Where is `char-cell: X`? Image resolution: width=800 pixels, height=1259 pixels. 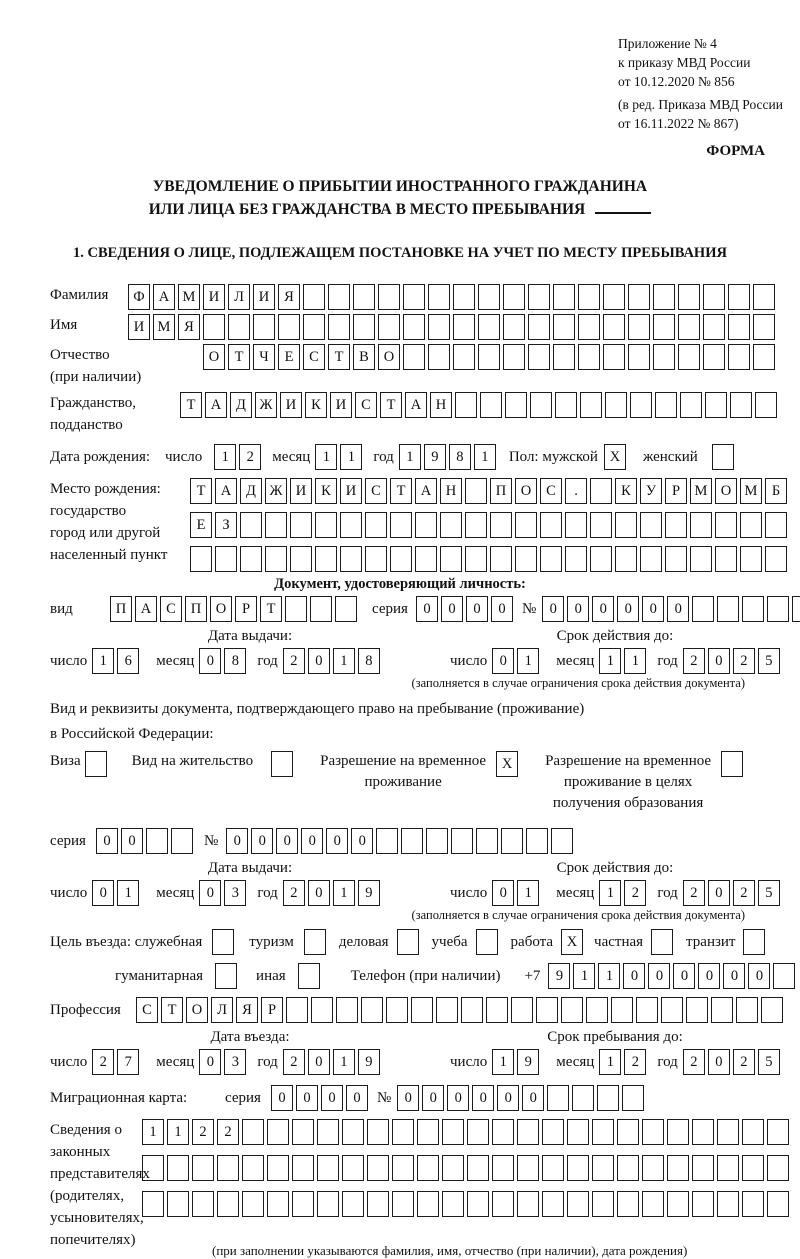 char-cell: X is located at coordinates (614, 457).